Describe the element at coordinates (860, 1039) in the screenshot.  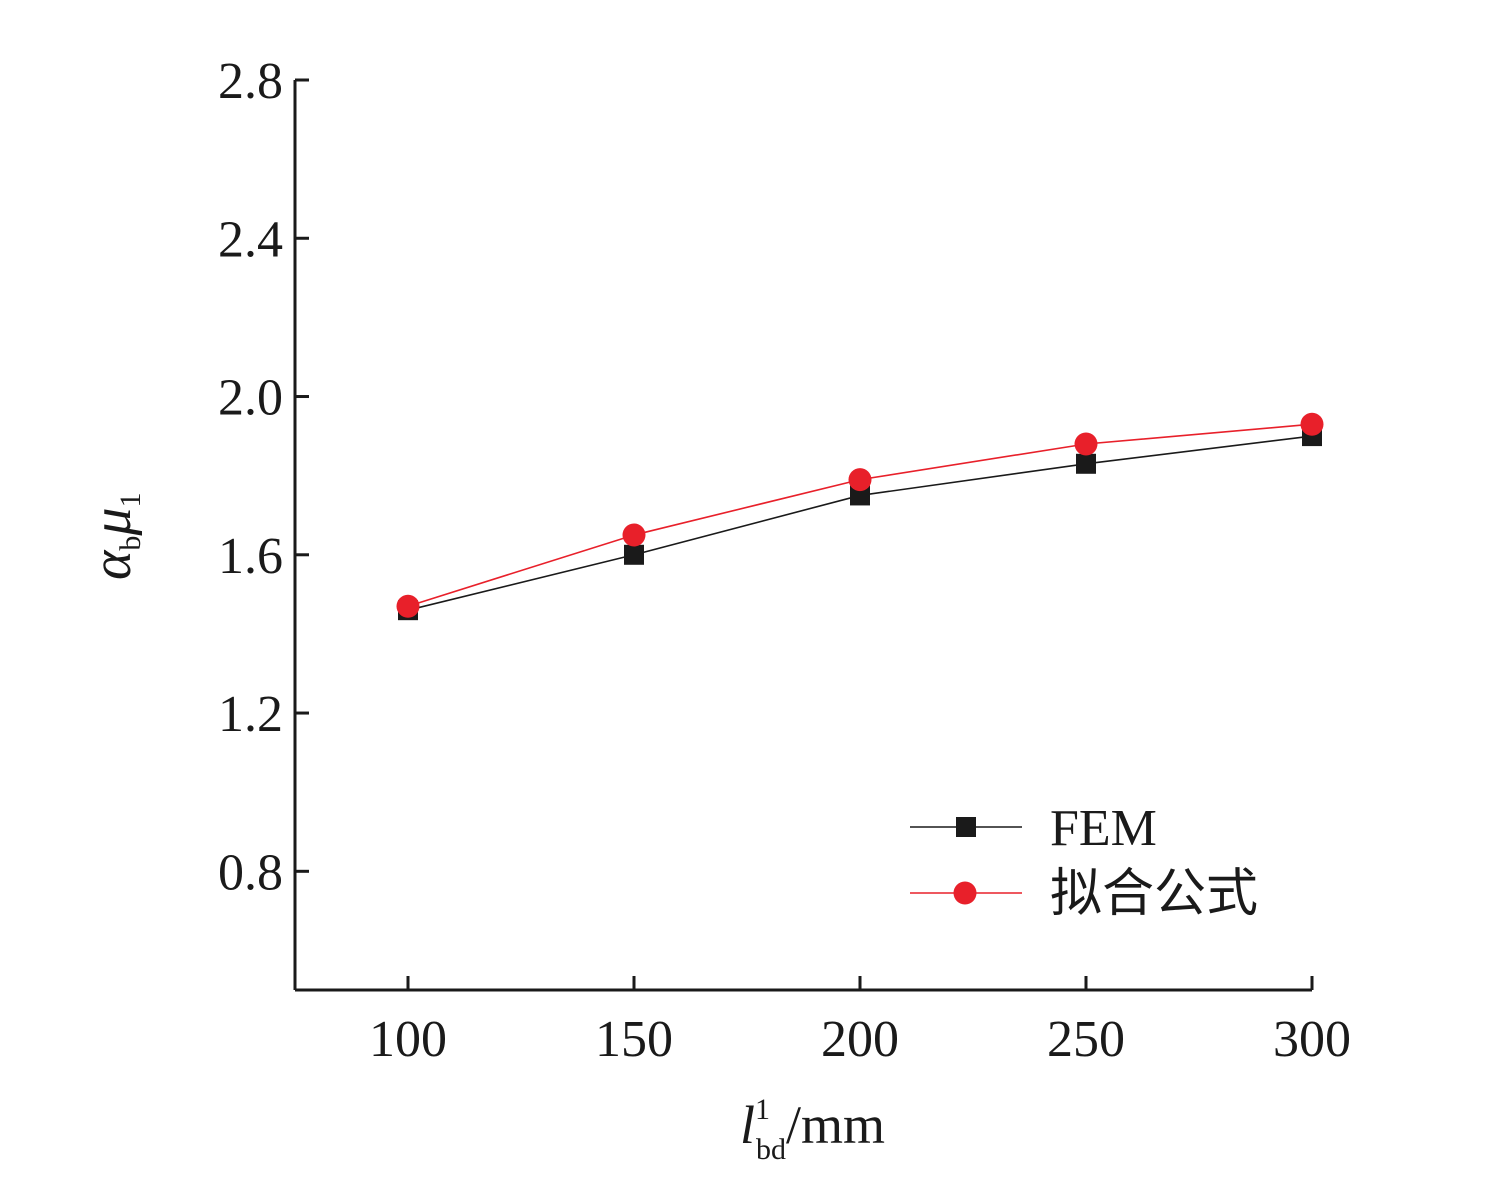
I see `x-tick-label: 200` at that location.